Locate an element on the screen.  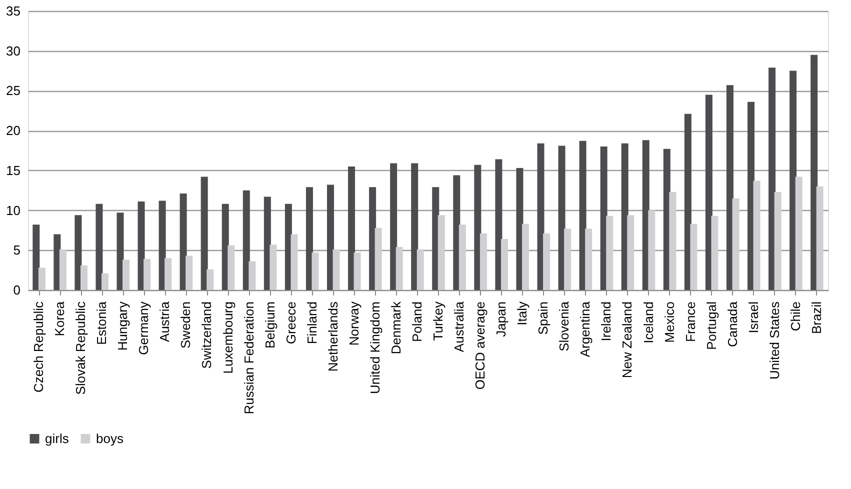
x-tick-label: New Zealand is located at coordinates (627, 340).